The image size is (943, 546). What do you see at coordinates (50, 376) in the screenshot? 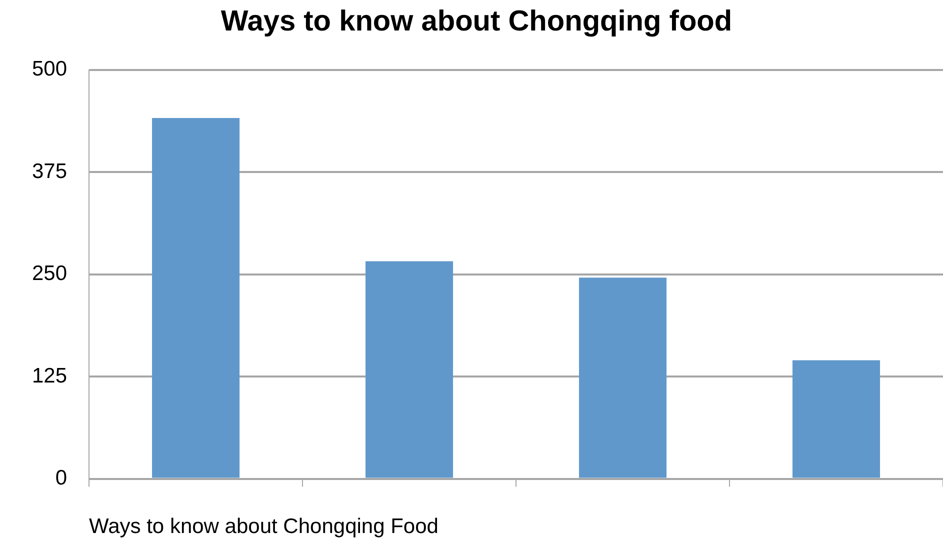
I see `y-tick-label: 125` at bounding box center [50, 376].